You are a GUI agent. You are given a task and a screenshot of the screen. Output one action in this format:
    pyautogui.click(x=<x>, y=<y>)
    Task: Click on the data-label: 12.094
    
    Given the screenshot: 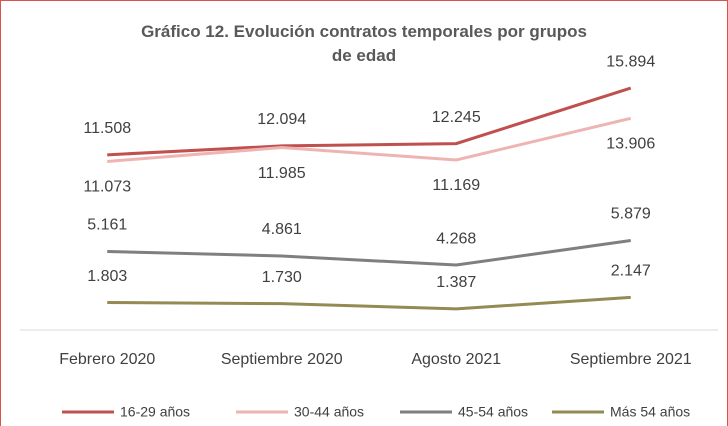 What is the action you would take?
    pyautogui.click(x=281, y=119)
    